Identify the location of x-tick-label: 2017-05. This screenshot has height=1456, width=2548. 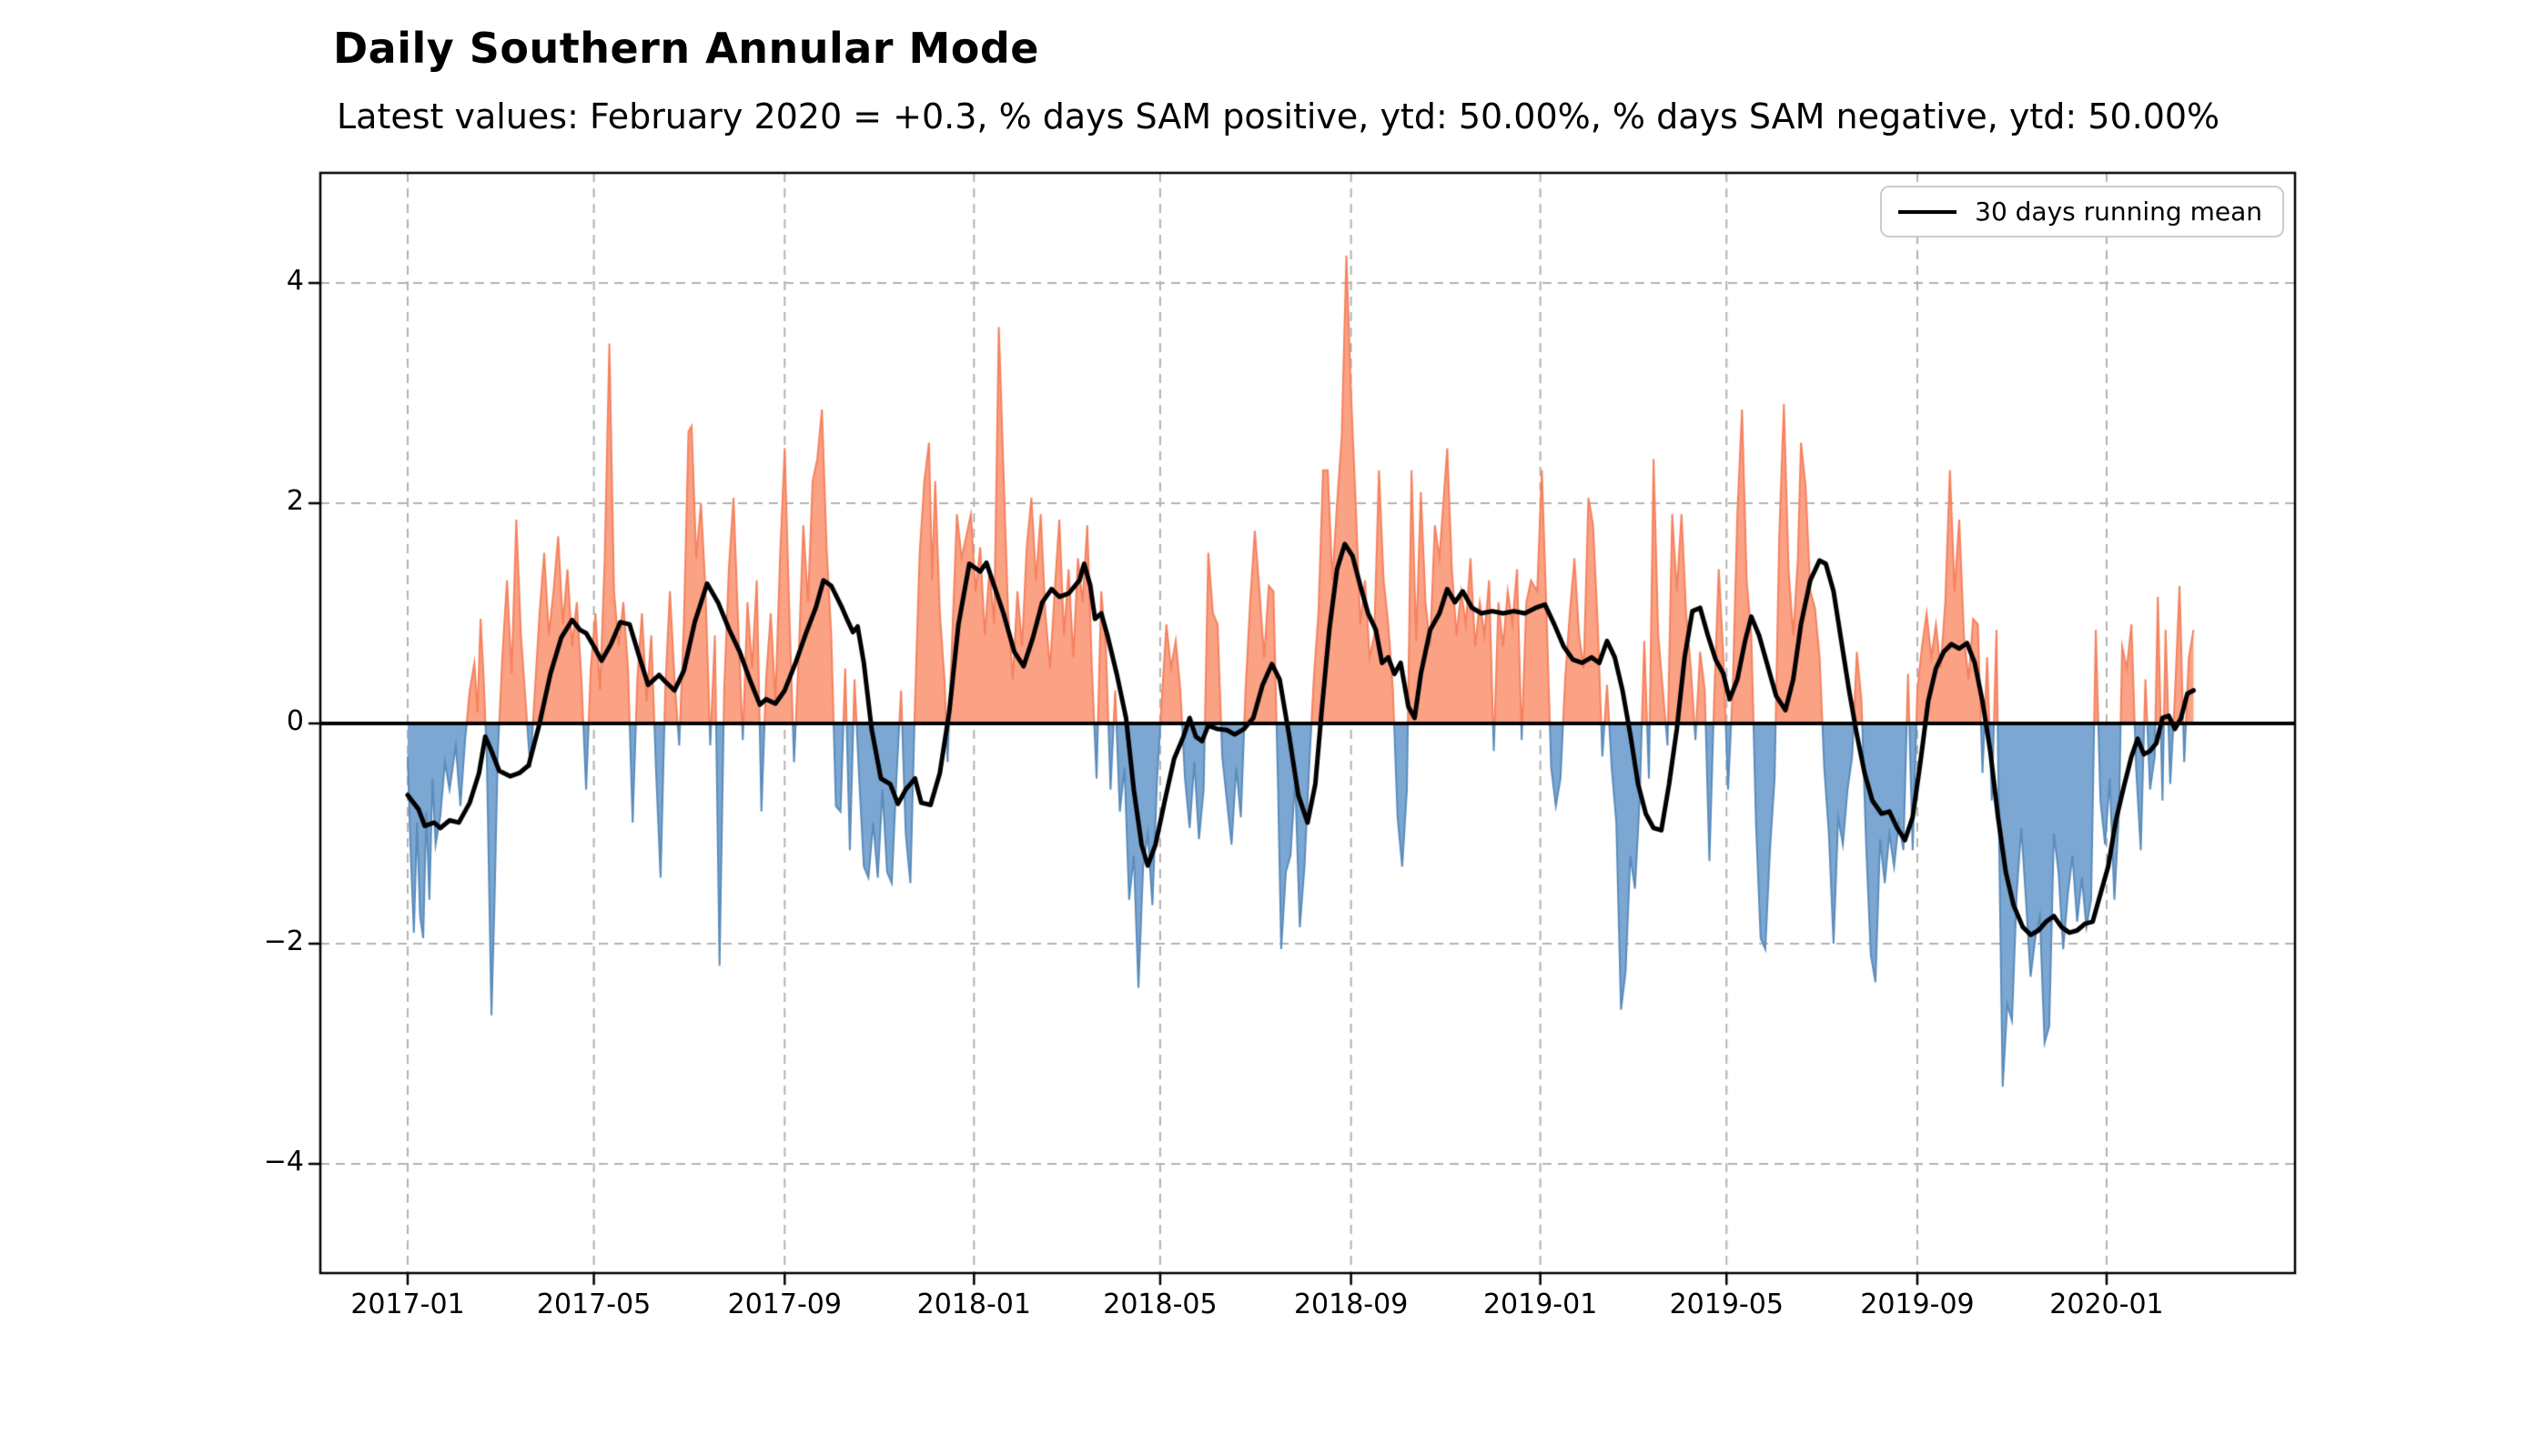
(594, 1305).